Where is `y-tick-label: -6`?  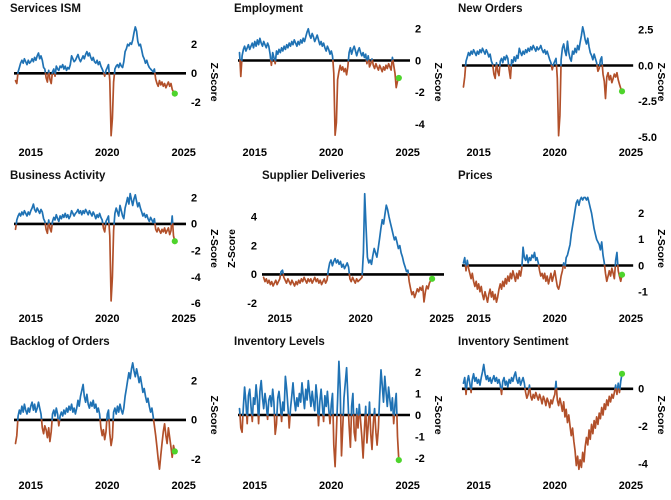 y-tick-label: -6 is located at coordinates (196, 304).